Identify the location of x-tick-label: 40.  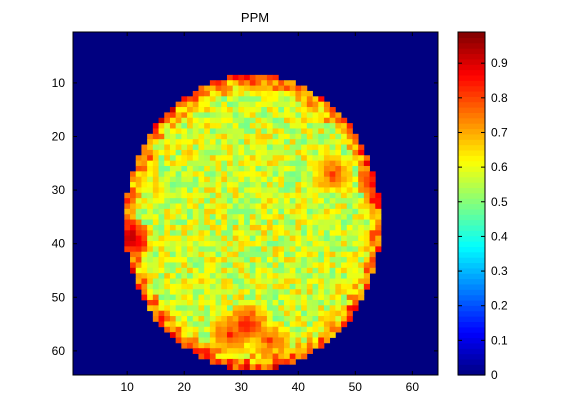
(299, 387).